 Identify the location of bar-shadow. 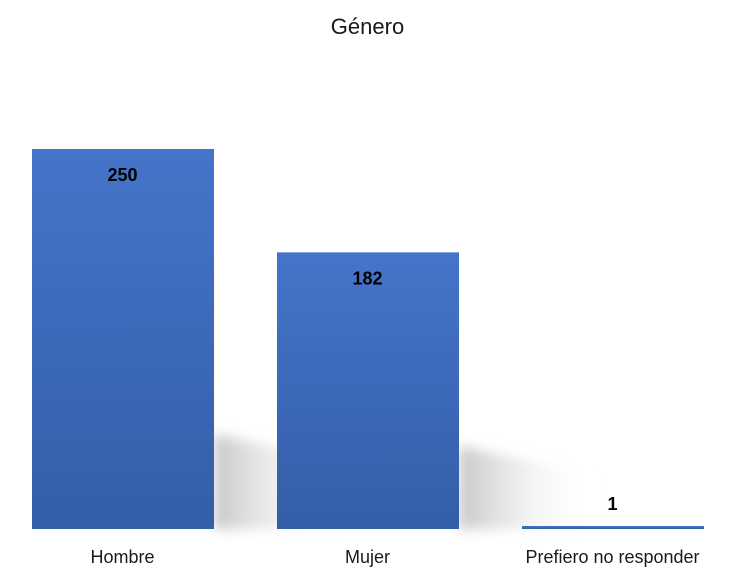
(527, 487).